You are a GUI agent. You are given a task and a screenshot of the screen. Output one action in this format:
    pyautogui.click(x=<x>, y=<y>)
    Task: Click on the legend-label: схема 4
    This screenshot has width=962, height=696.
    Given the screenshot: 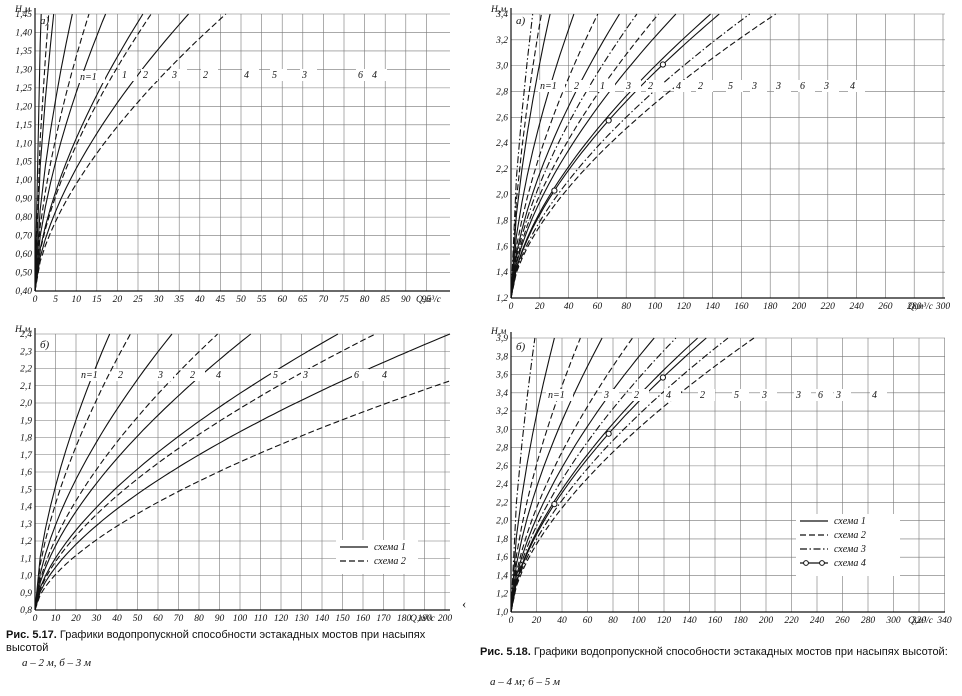 What is the action you would take?
    pyautogui.click(x=850, y=563)
    